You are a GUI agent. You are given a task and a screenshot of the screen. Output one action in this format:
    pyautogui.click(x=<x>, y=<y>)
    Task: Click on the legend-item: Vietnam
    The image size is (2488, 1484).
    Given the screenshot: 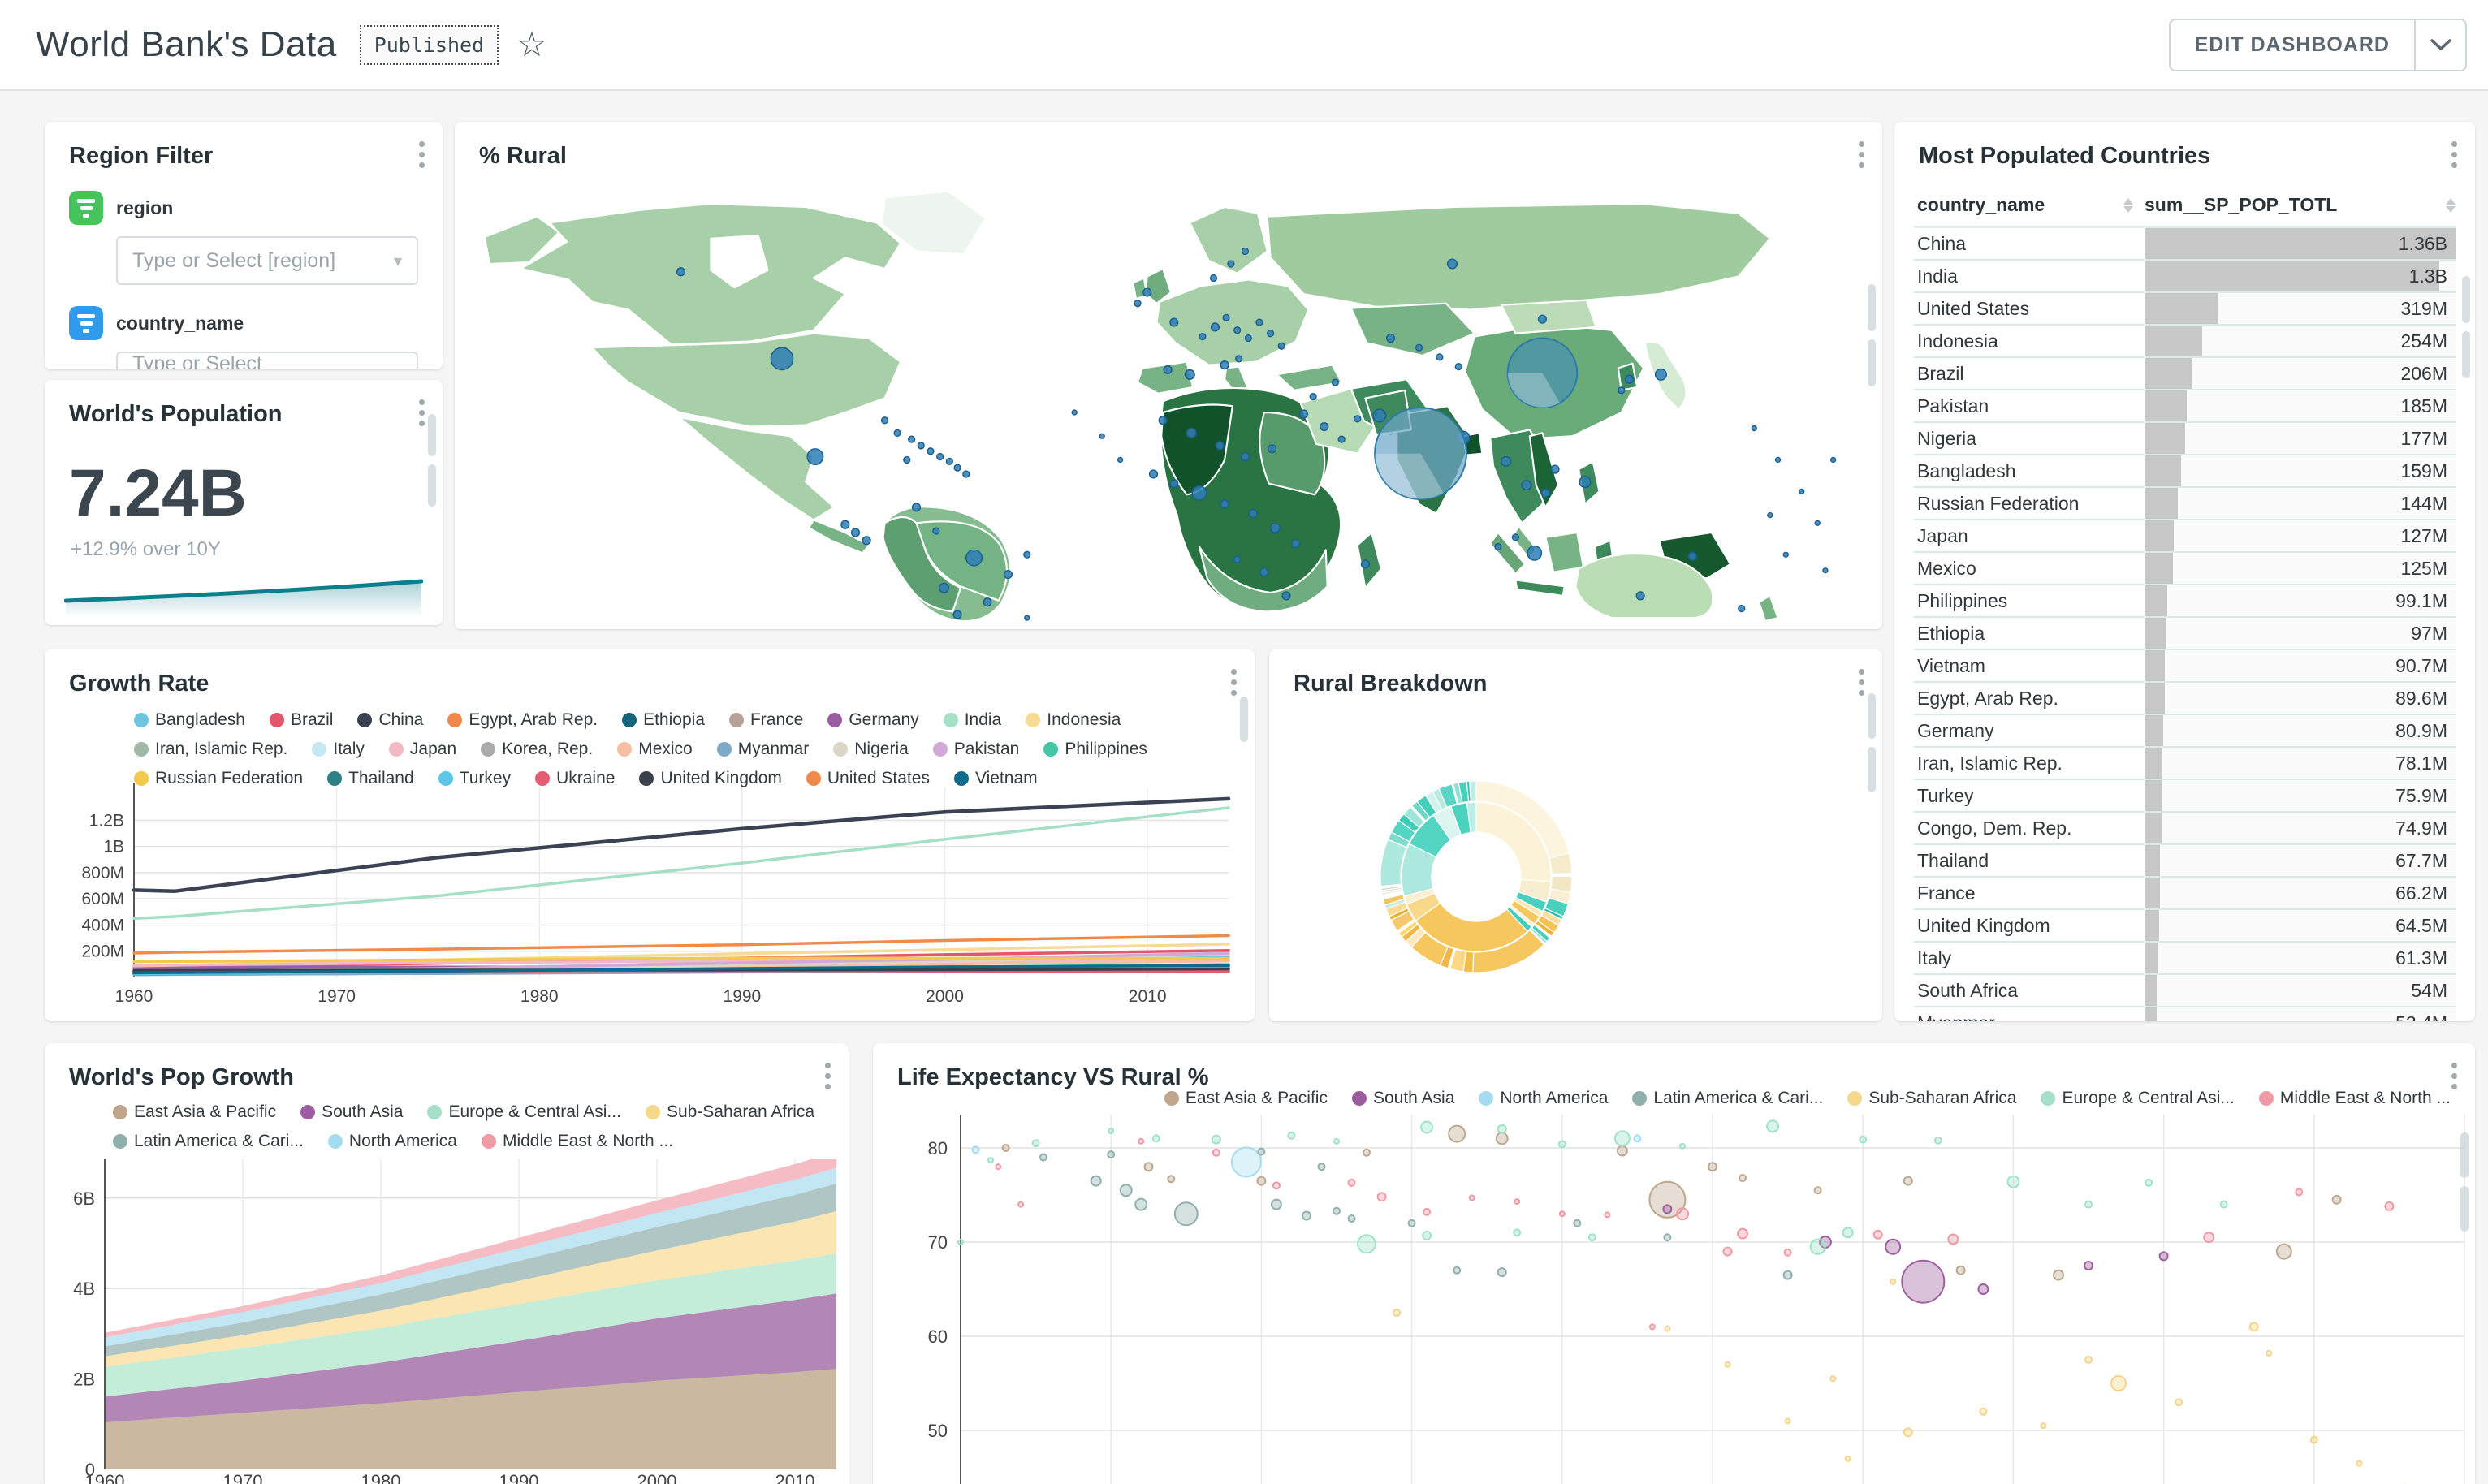 What is the action you would take?
    pyautogui.click(x=995, y=778)
    